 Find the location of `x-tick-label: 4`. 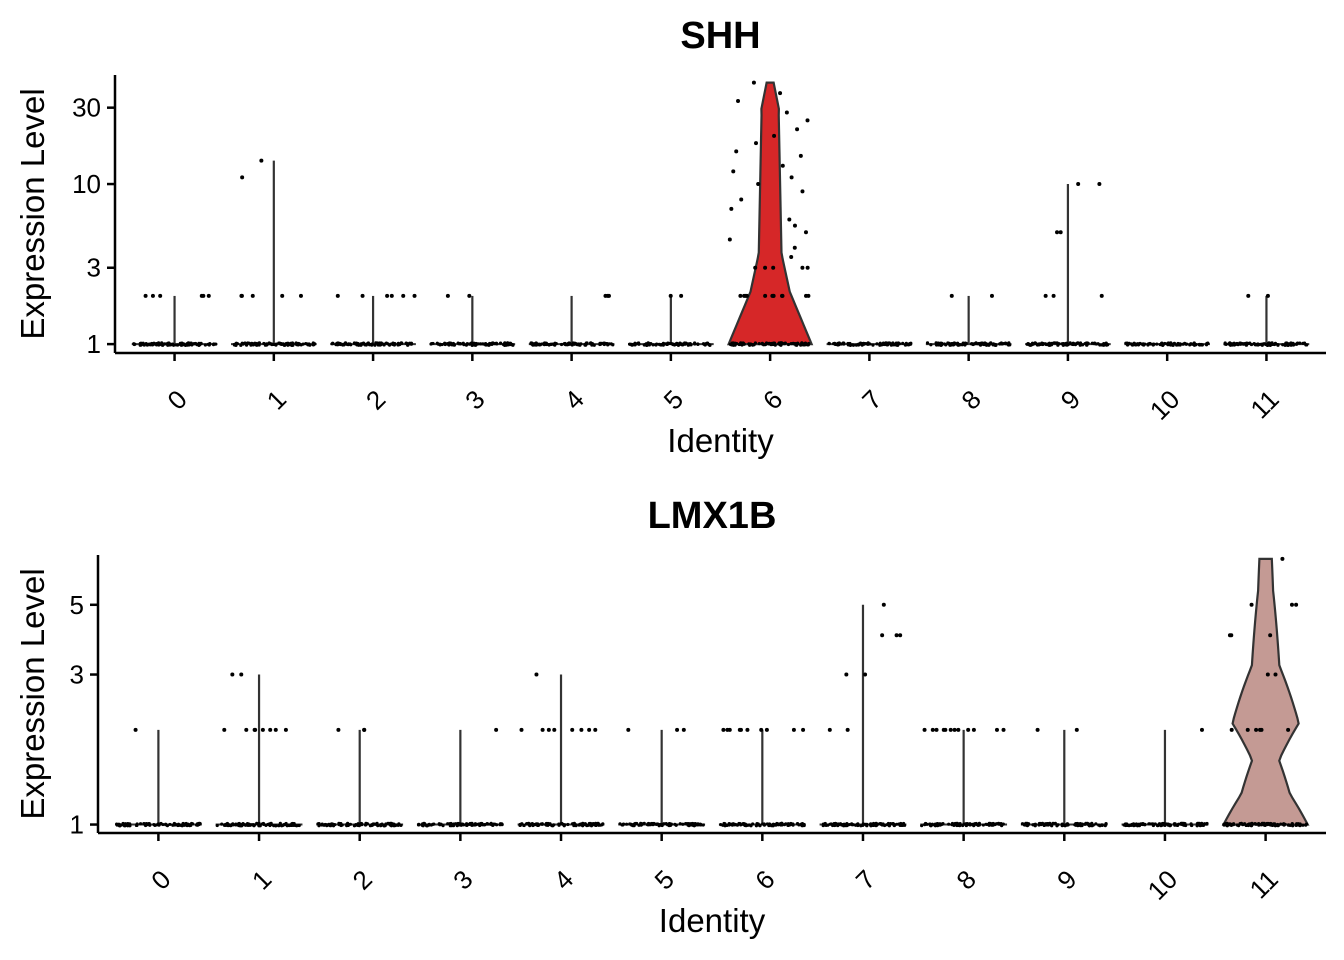

x-tick-label: 4 is located at coordinates (573, 399).